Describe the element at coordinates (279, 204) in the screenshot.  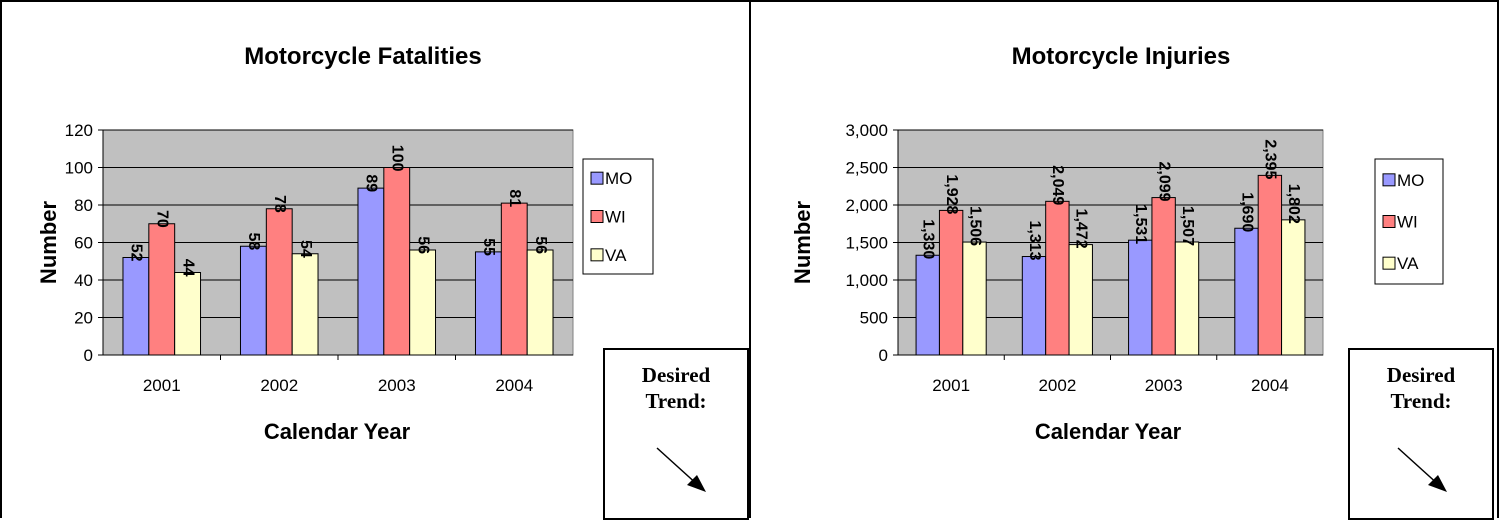
I see `data-label: 78` at that location.